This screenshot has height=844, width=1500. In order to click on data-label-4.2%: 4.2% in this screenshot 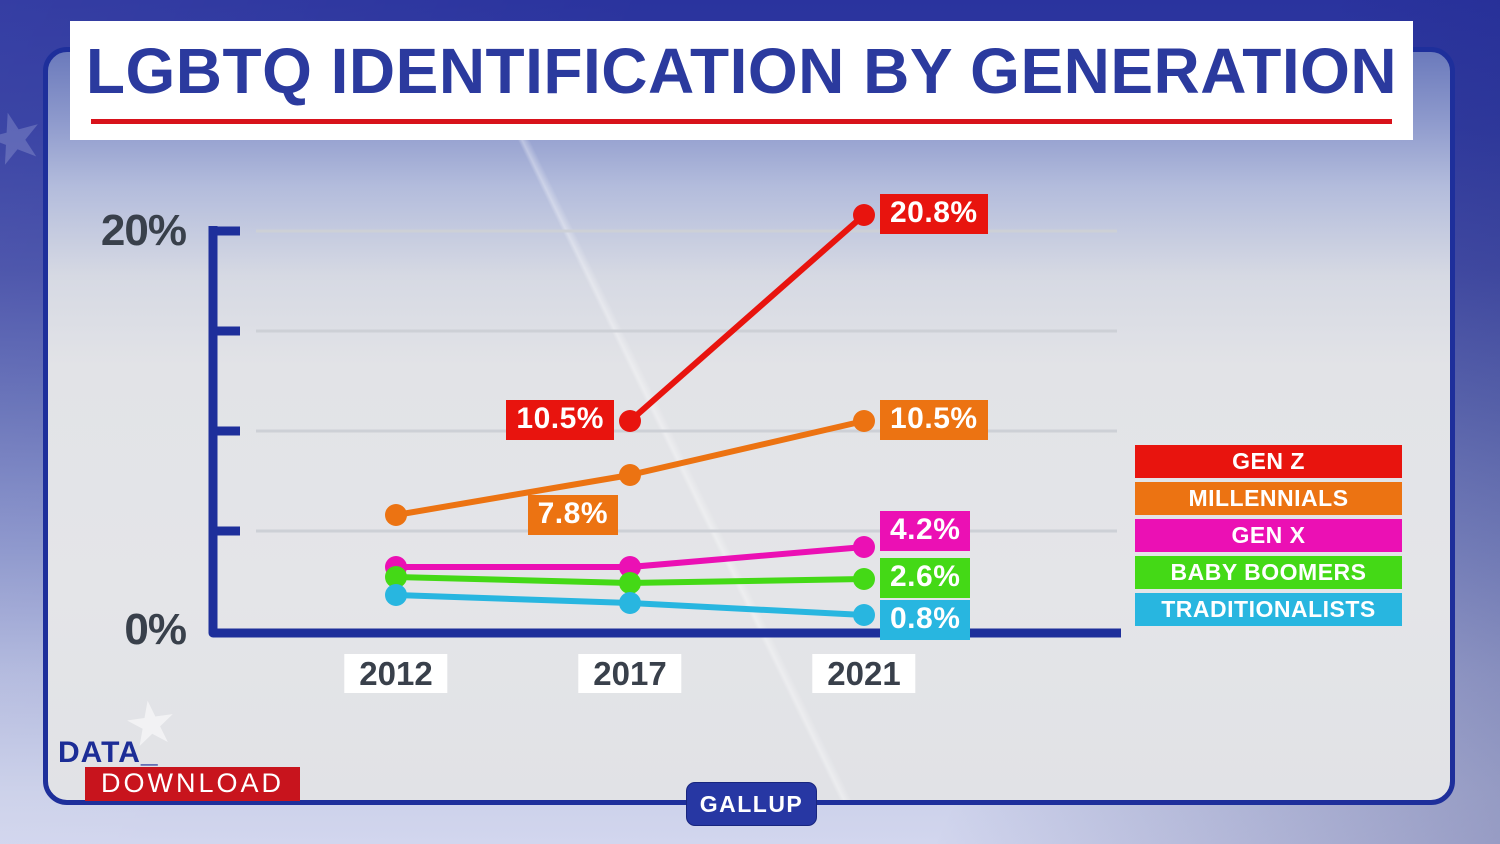, I will do `click(925, 531)`.